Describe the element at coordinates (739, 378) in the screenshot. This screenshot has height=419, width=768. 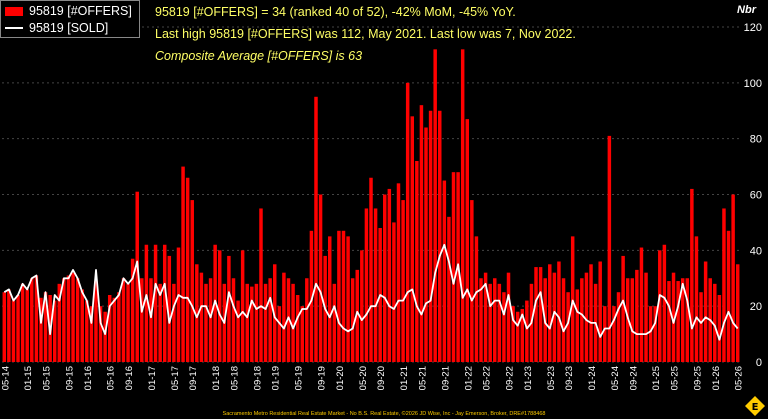
I see `x-tick-label: 05-26` at that location.